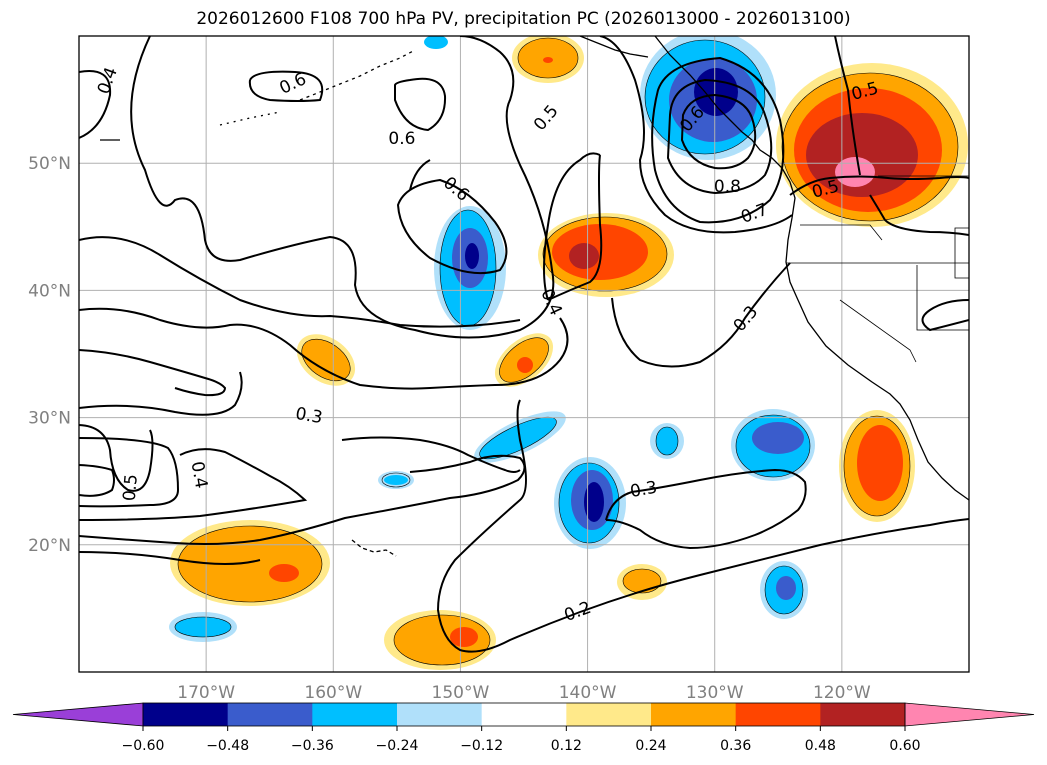  I want to click on contour-label: 0.5, so click(131, 487).